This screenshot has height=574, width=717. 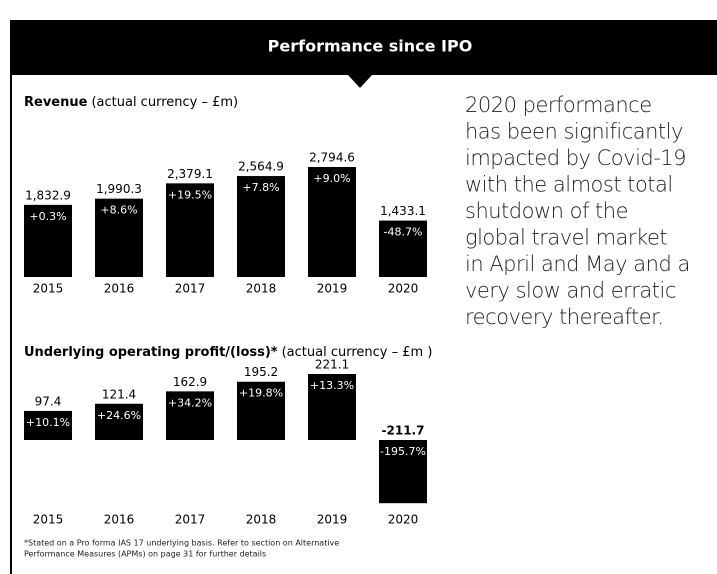 I want to click on value-label: -211.7, so click(x=403, y=431).